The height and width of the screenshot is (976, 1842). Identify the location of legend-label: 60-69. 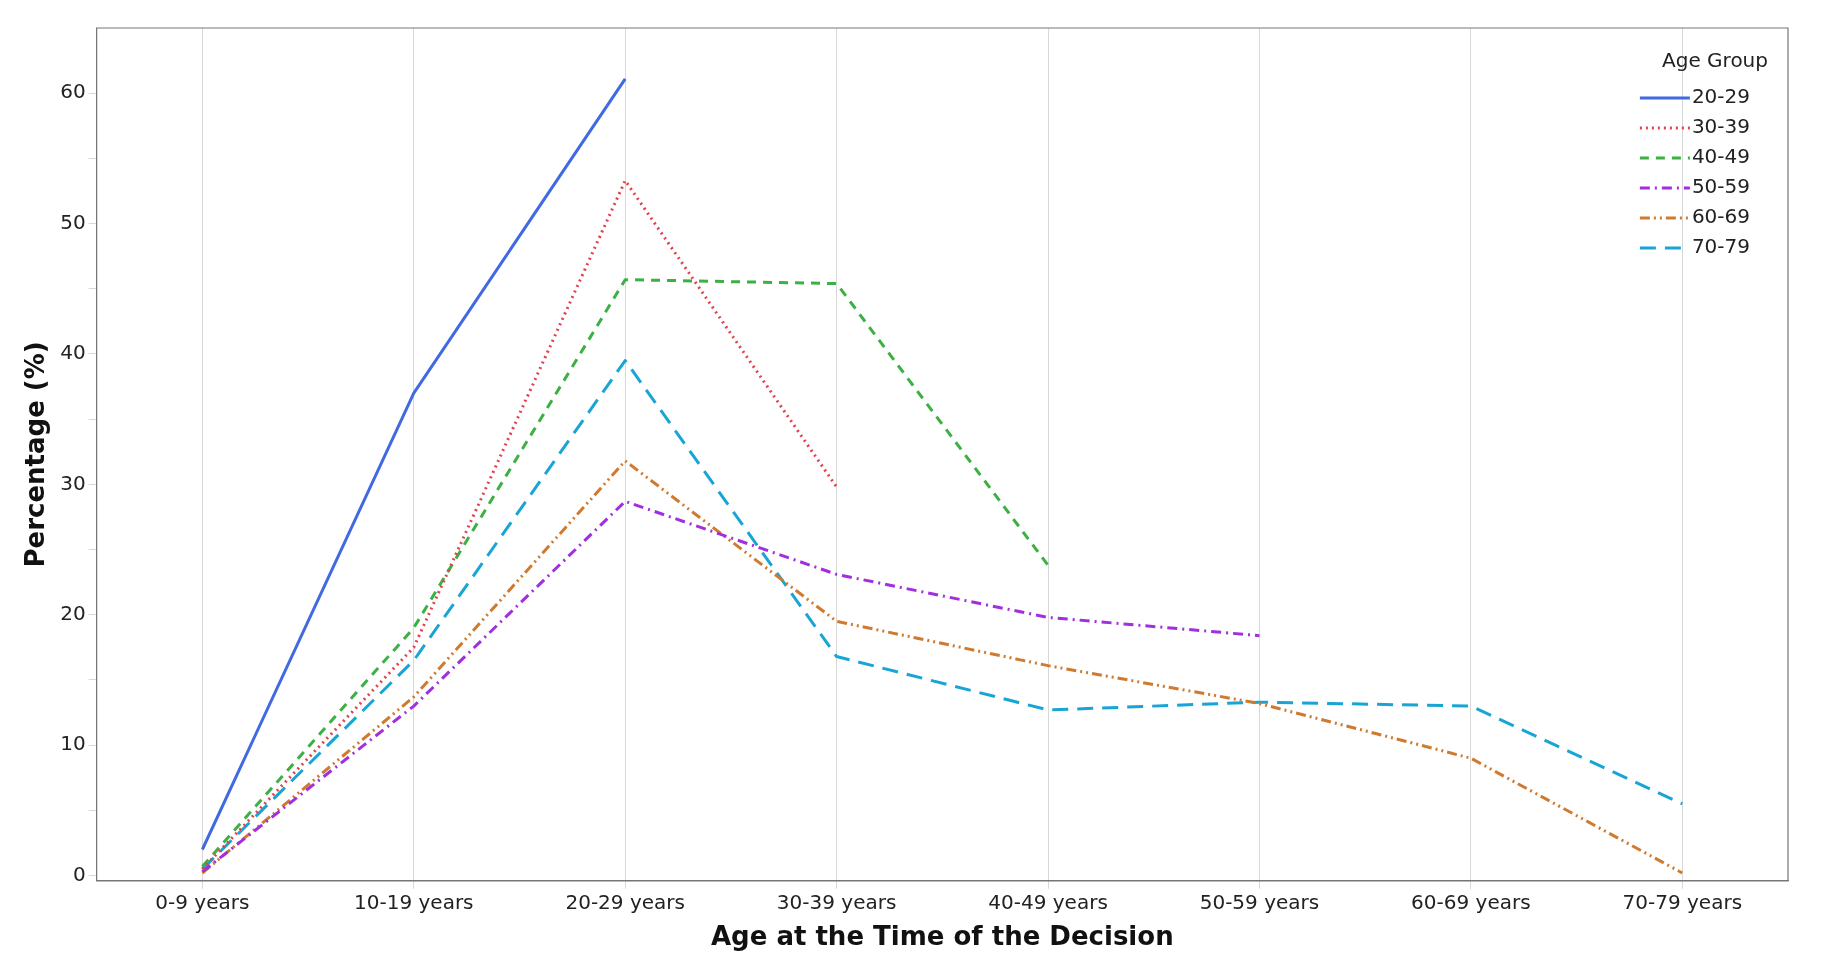
(1721, 216).